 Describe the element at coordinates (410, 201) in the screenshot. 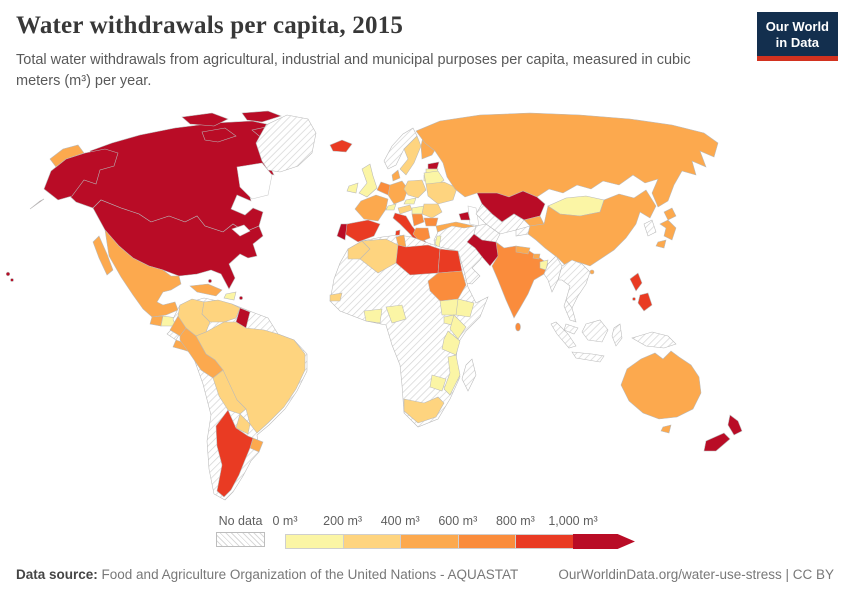

I see `country-czechia` at that location.